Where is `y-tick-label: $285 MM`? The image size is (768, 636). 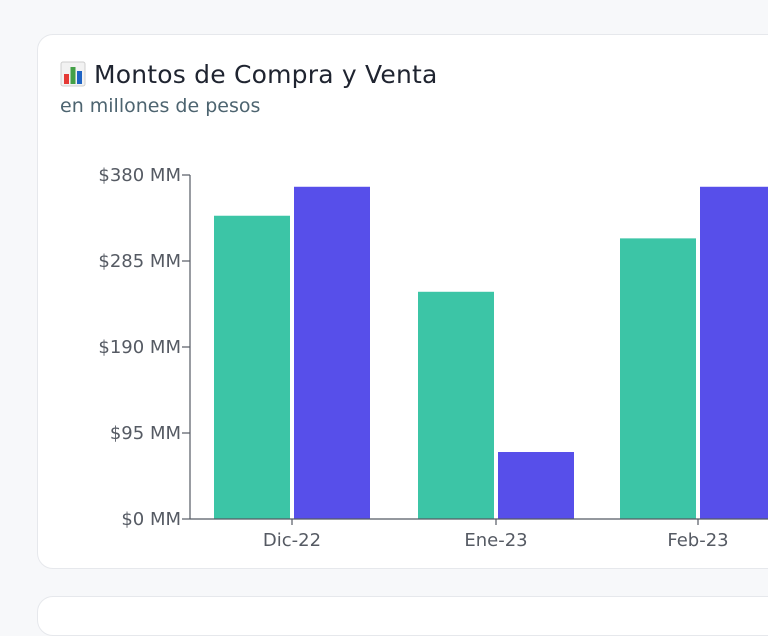
y-tick-label: $285 MM is located at coordinates (139, 261).